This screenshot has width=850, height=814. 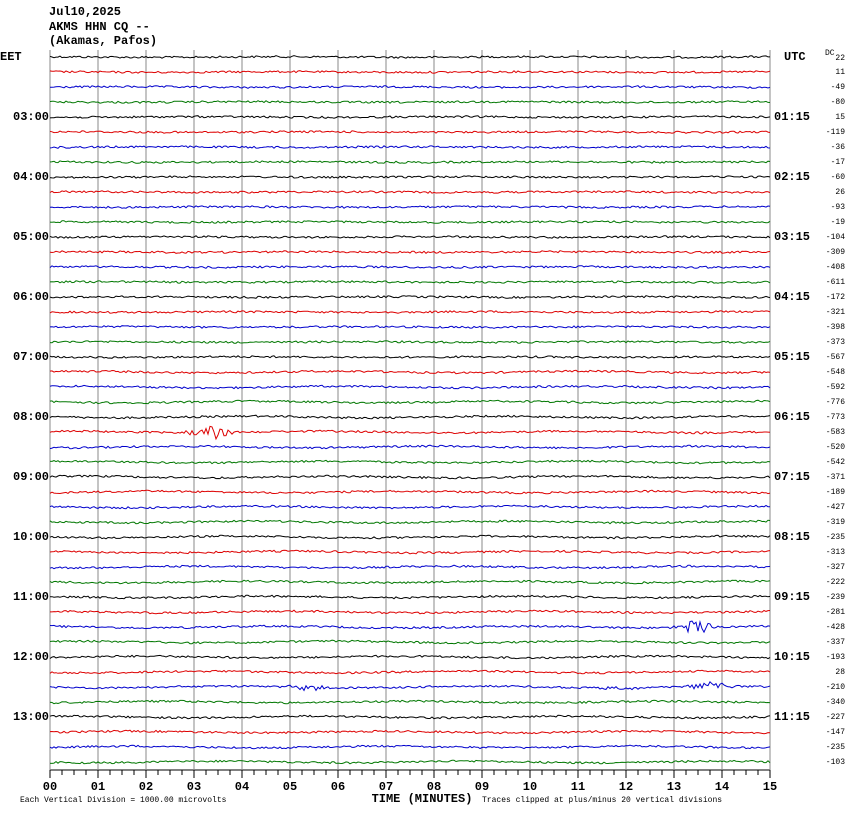 What do you see at coordinates (31, 357) in the screenshot?
I see `left-time-label: 07:00` at bounding box center [31, 357].